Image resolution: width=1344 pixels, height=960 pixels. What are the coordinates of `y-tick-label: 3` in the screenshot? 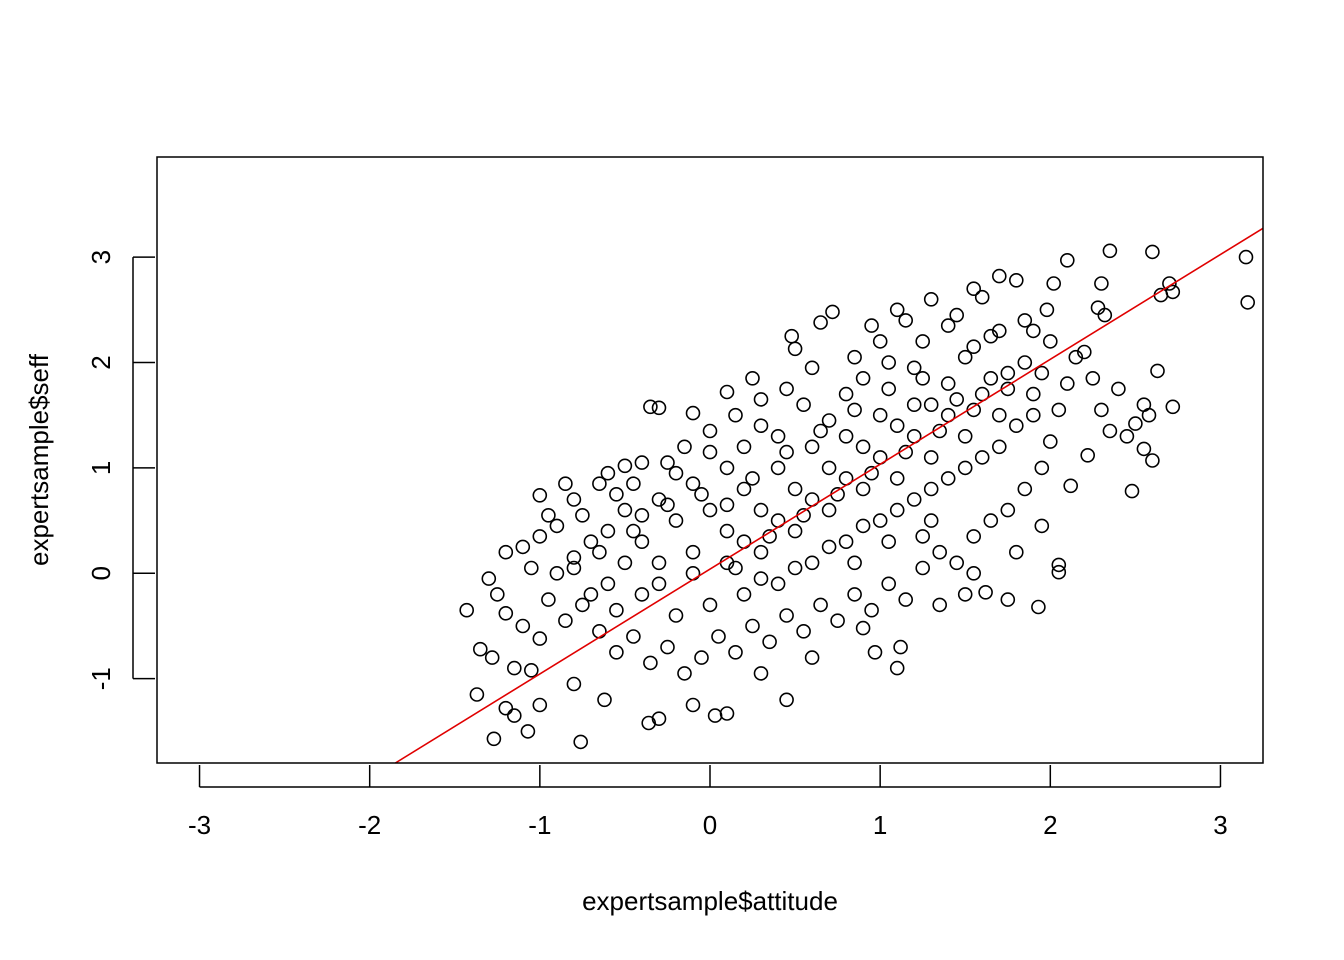 It's located at (101, 257).